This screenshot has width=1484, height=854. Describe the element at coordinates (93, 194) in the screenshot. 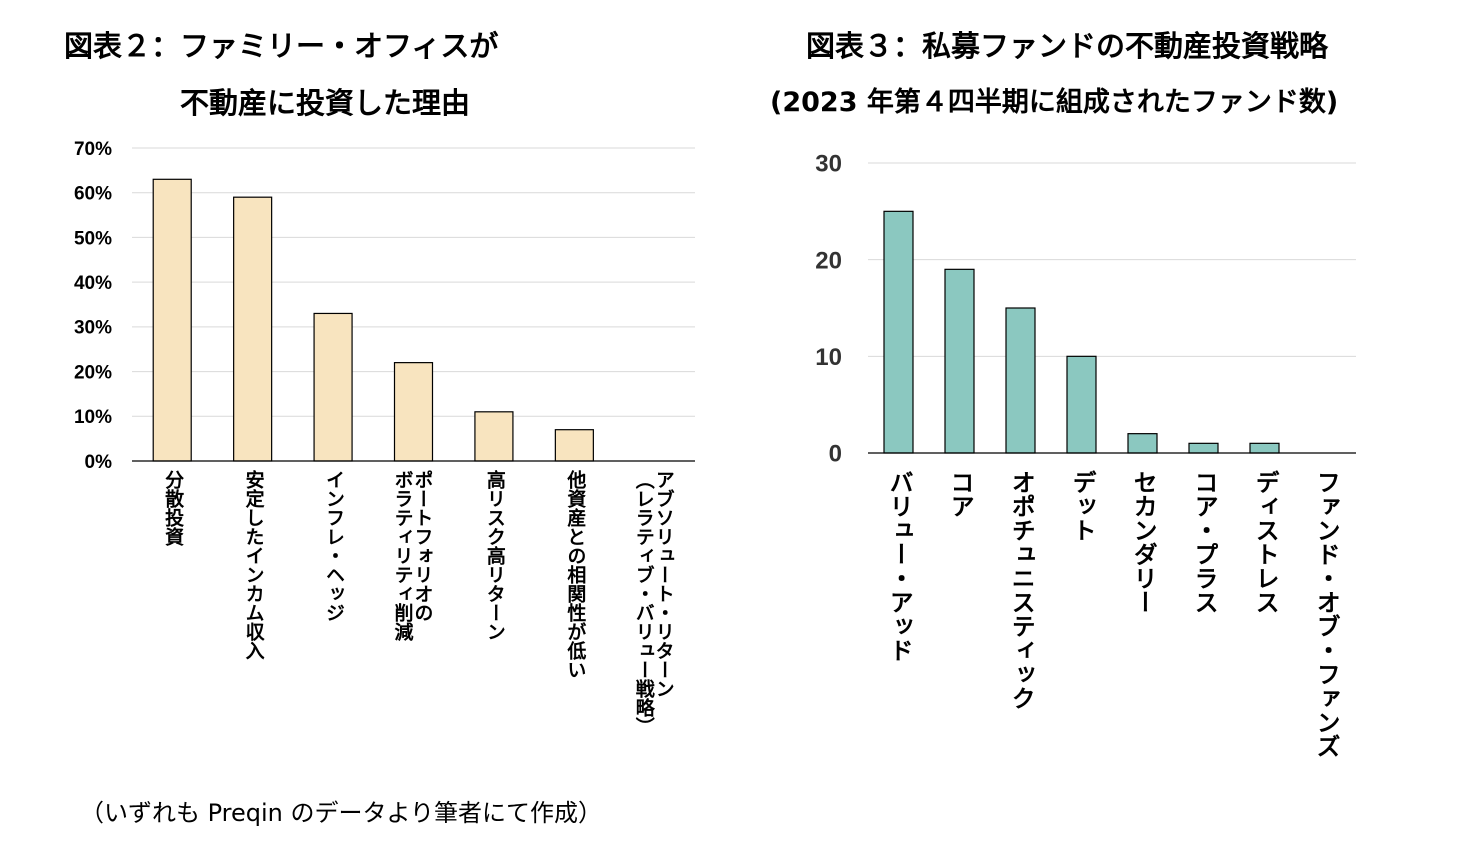

I see `chart1-ytick-label: 60%` at that location.